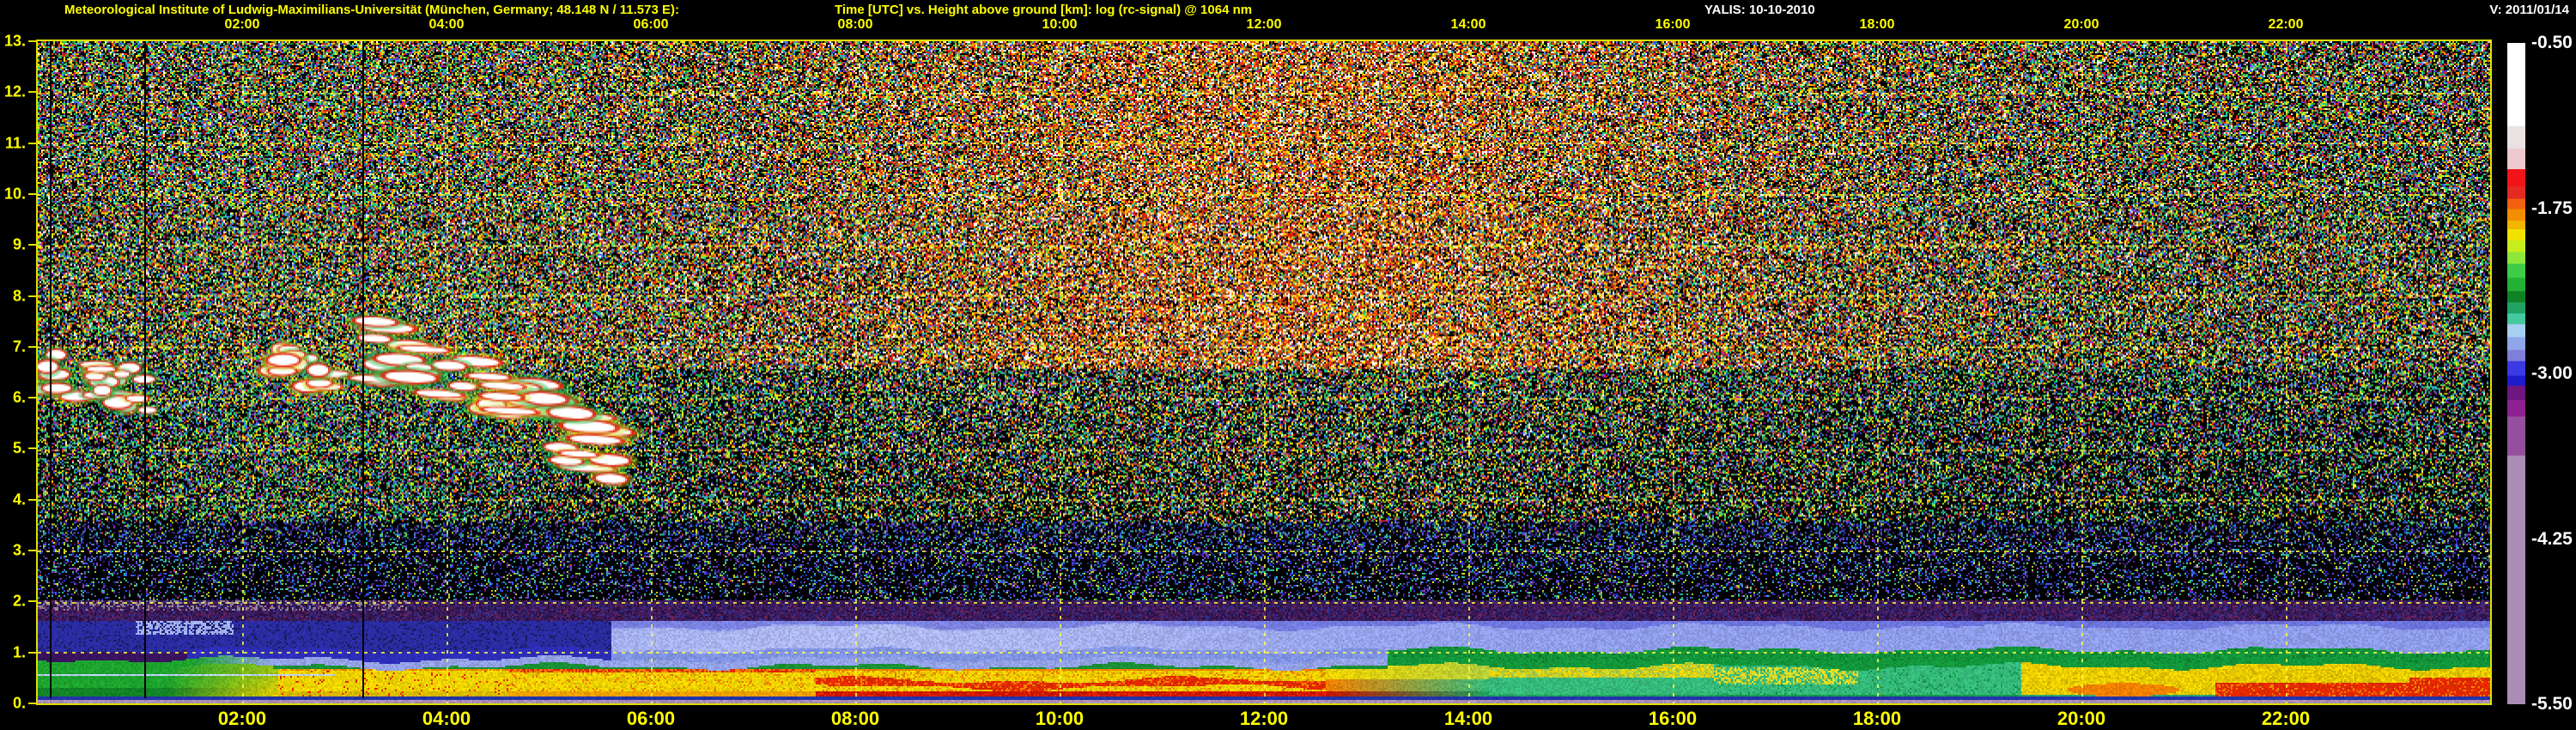 The width and height of the screenshot is (2576, 730). Describe the element at coordinates (19, 347) in the screenshot. I see `height-tick-label: 7.` at that location.